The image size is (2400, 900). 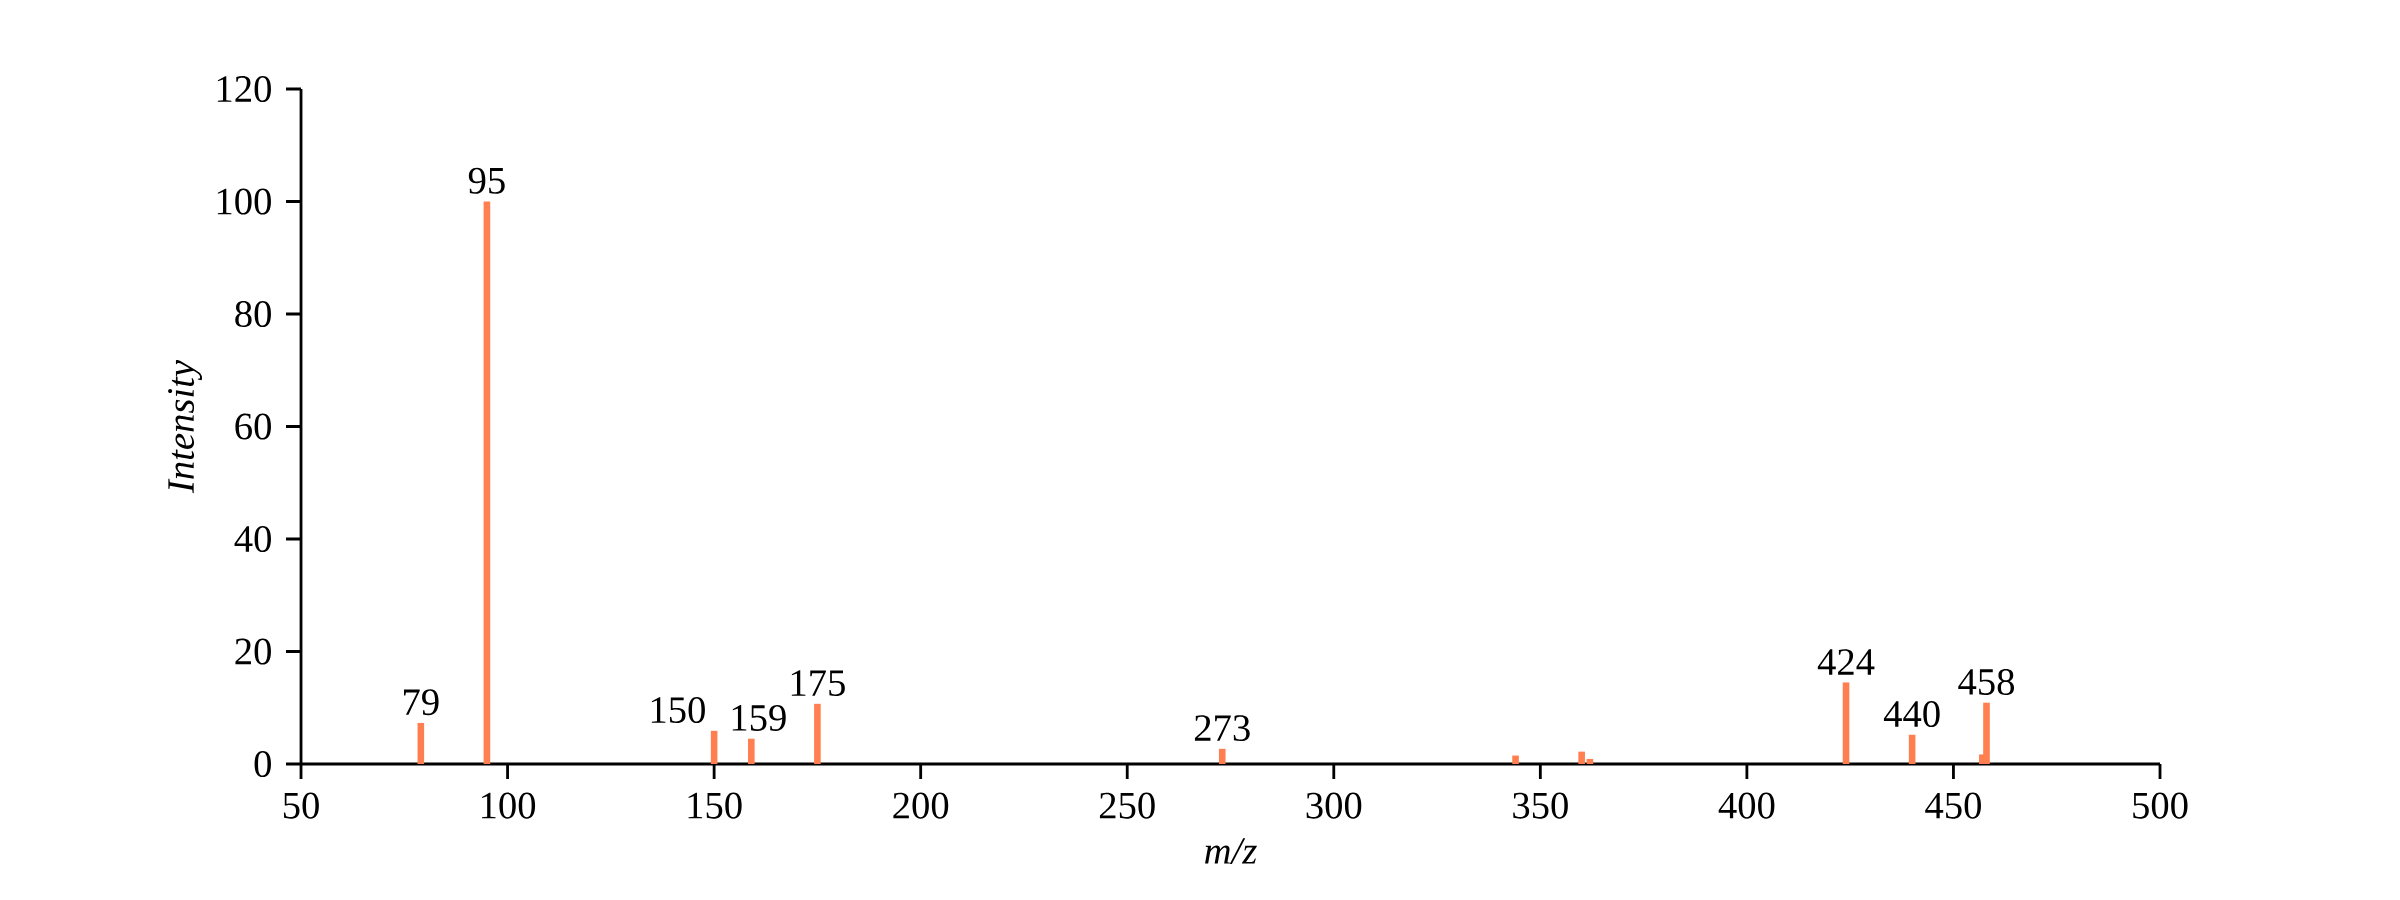 What do you see at coordinates (244, 201) in the screenshot?
I see `y-tick-label: 100` at bounding box center [244, 201].